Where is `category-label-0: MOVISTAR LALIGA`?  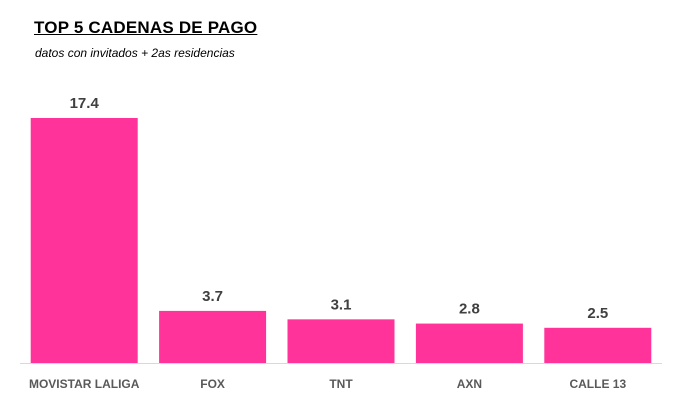
category-label-0: MOVISTAR LALIGA is located at coordinates (84, 384).